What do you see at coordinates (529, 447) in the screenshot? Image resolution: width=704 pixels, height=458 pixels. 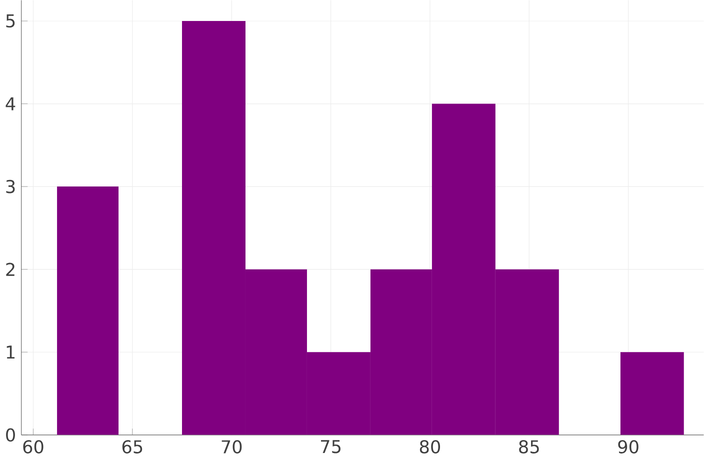 I see `x-tick-label: 85` at bounding box center [529, 447].